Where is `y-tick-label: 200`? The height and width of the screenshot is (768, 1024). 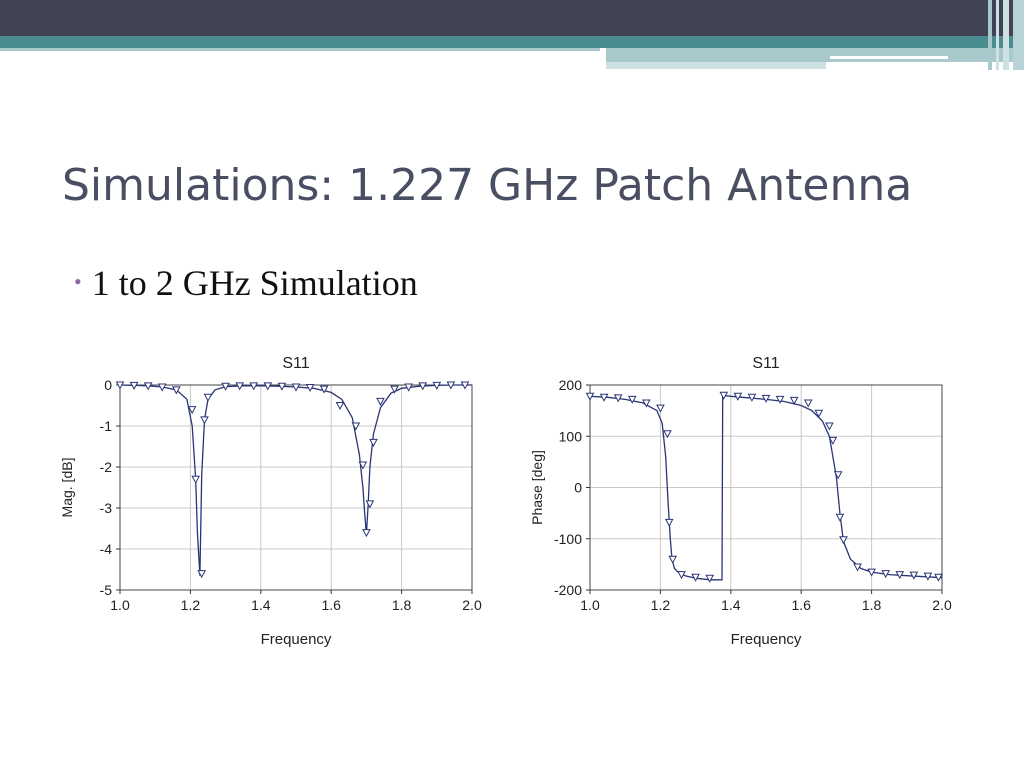
y-tick-label: 200 is located at coordinates (571, 385).